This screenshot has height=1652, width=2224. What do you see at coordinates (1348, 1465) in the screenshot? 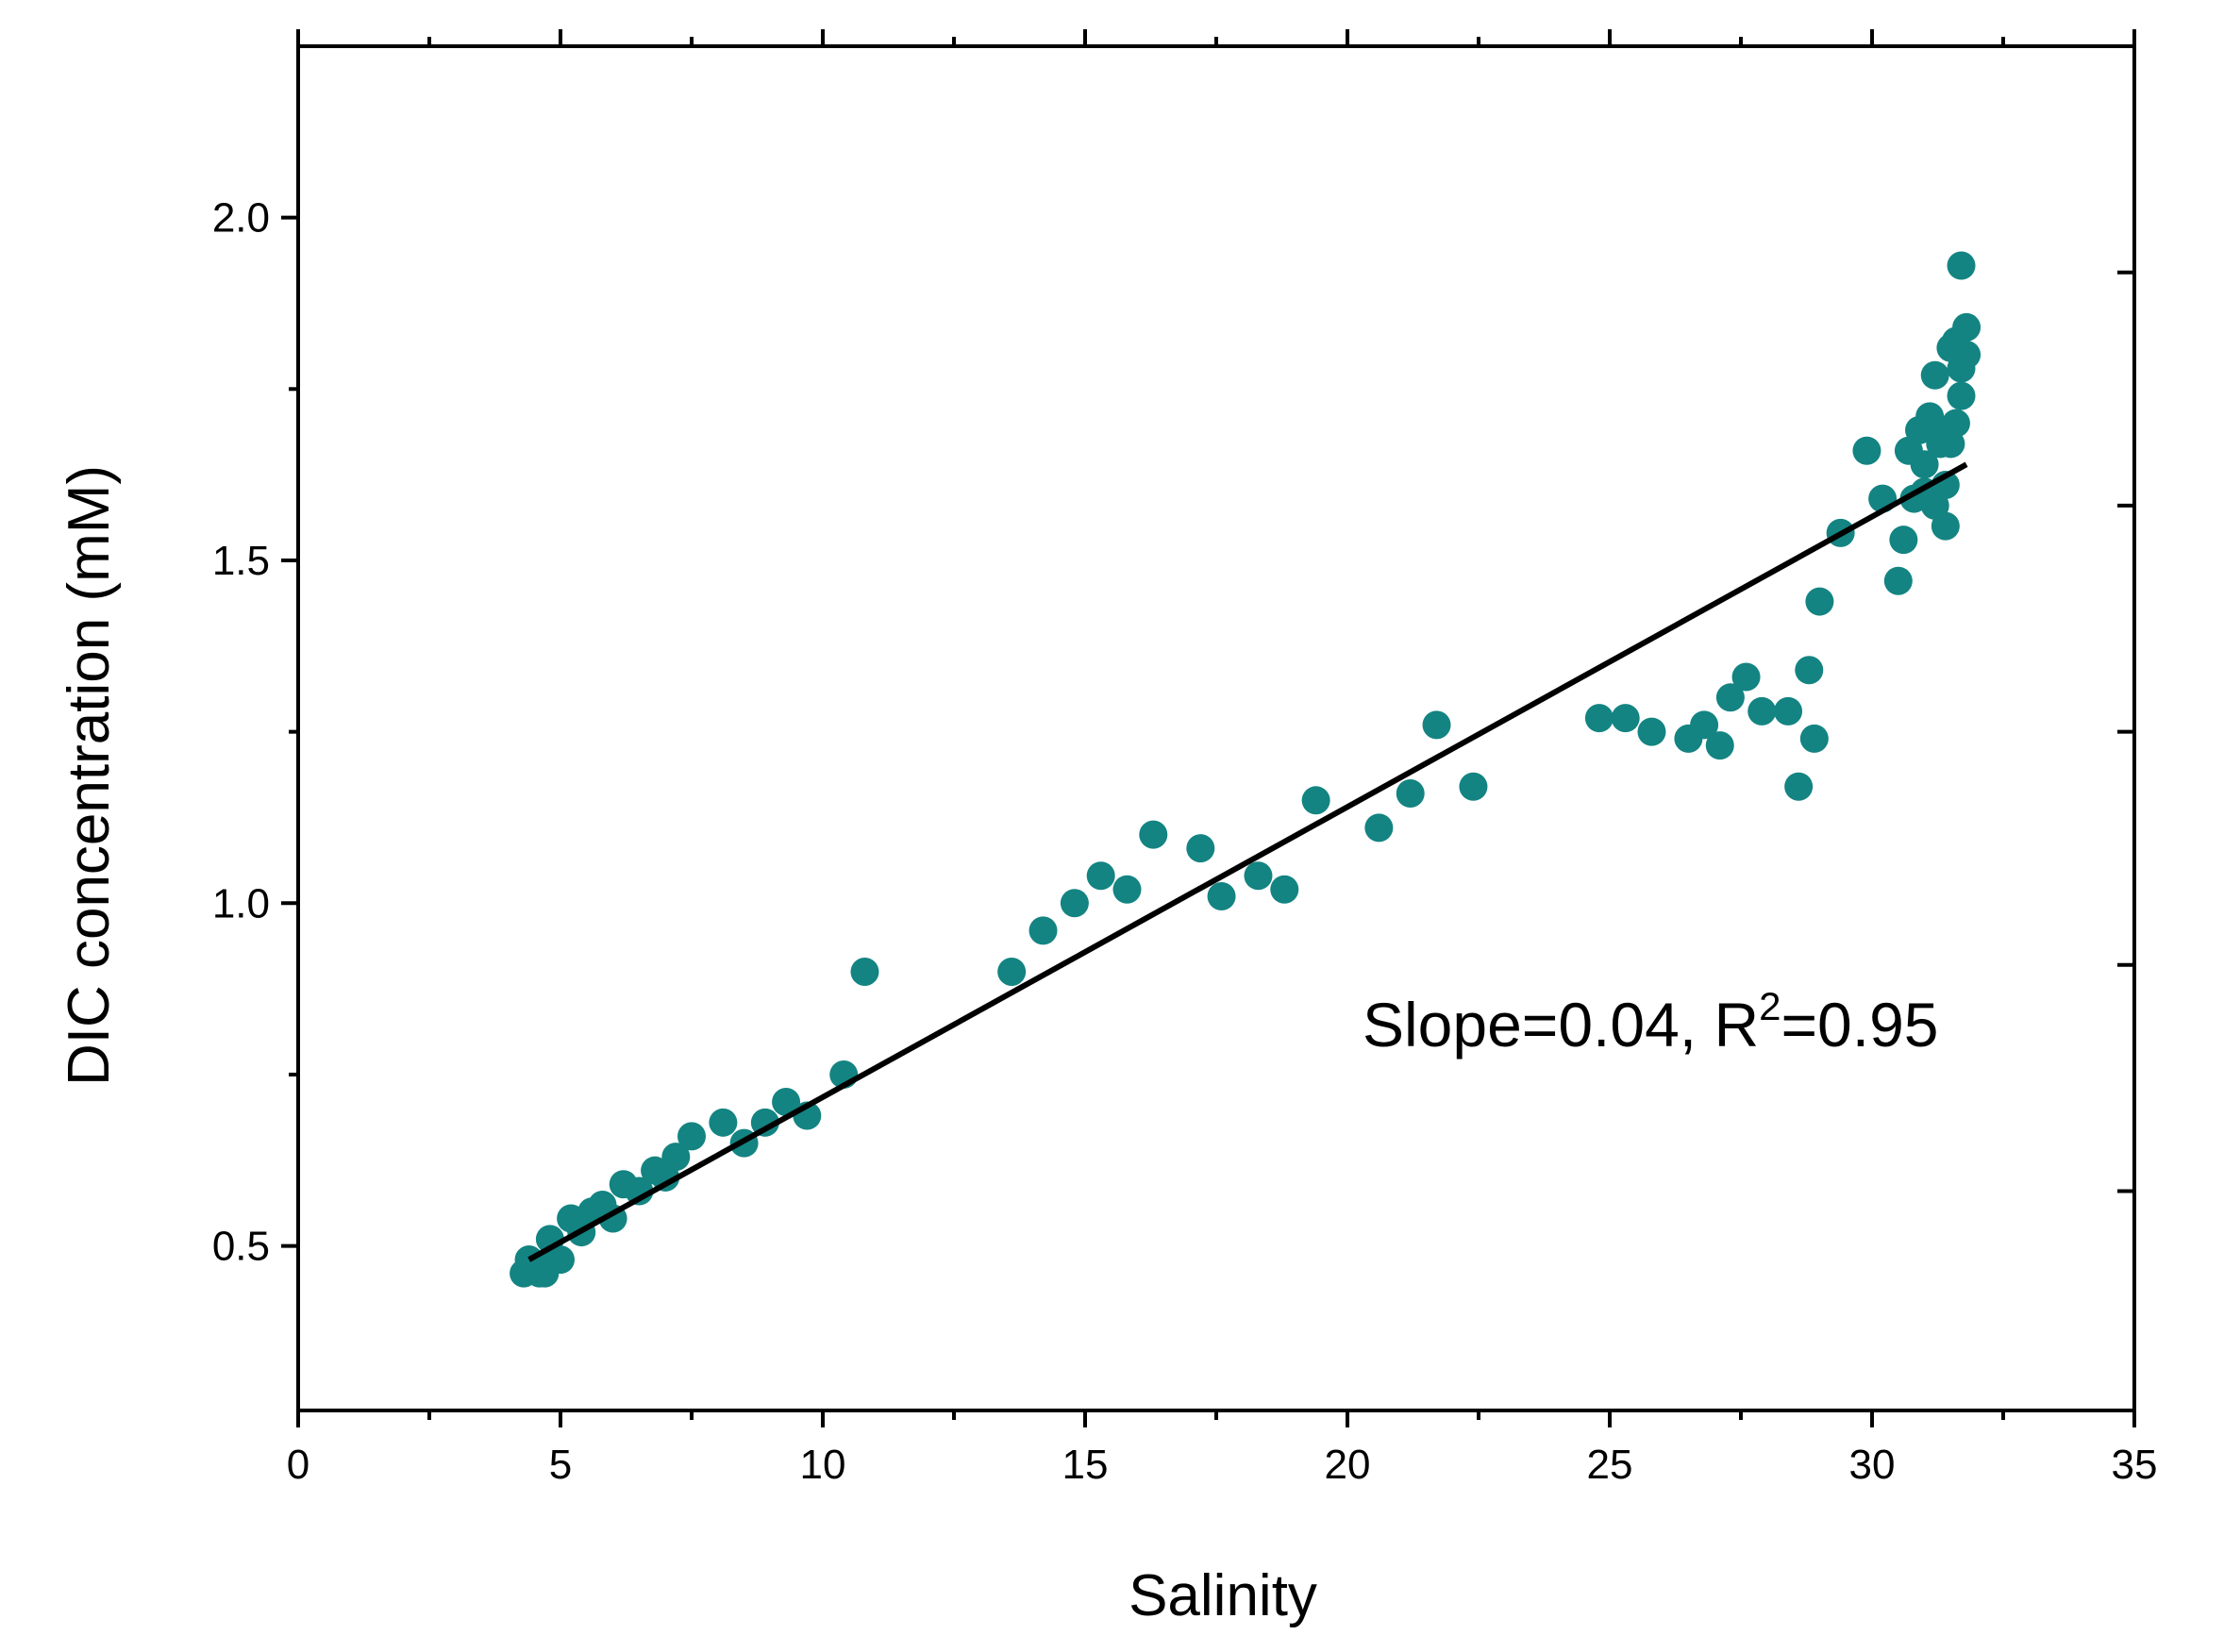
I see `x-tick-label: 20` at bounding box center [1348, 1465].